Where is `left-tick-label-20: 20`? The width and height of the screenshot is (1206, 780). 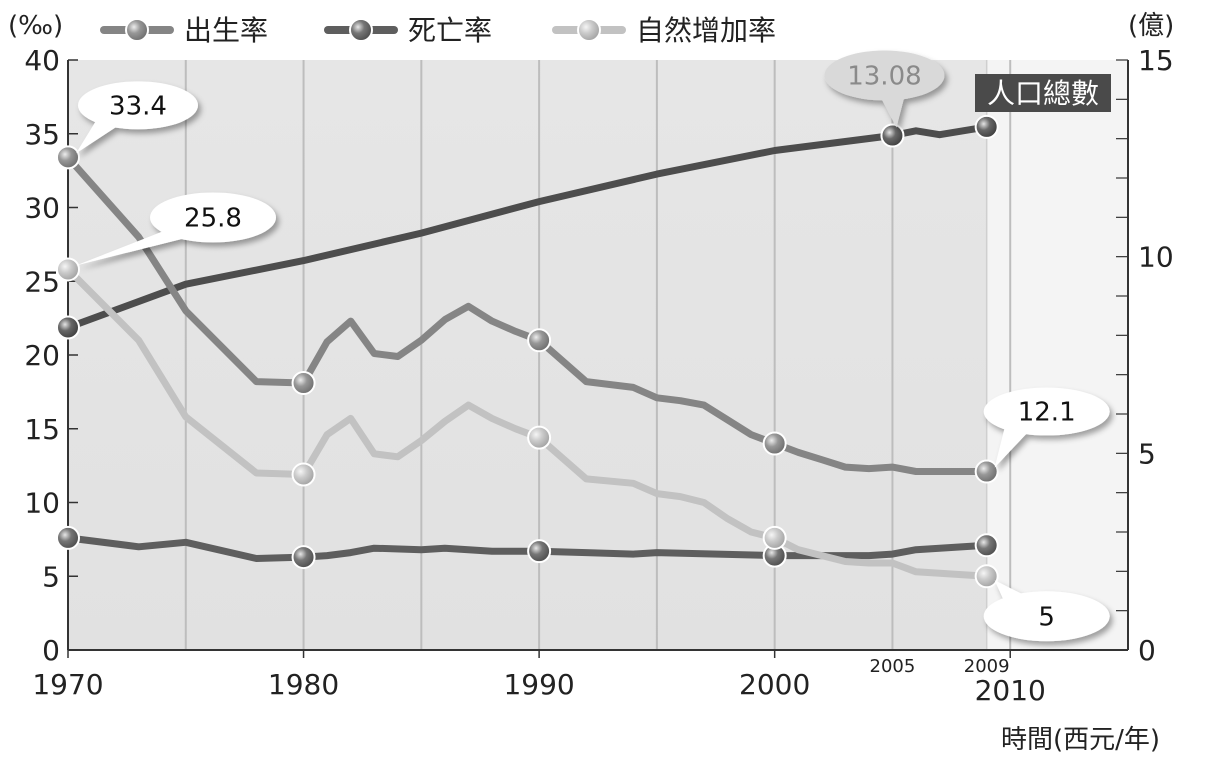
left-tick-label-20: 20 is located at coordinates (42, 355).